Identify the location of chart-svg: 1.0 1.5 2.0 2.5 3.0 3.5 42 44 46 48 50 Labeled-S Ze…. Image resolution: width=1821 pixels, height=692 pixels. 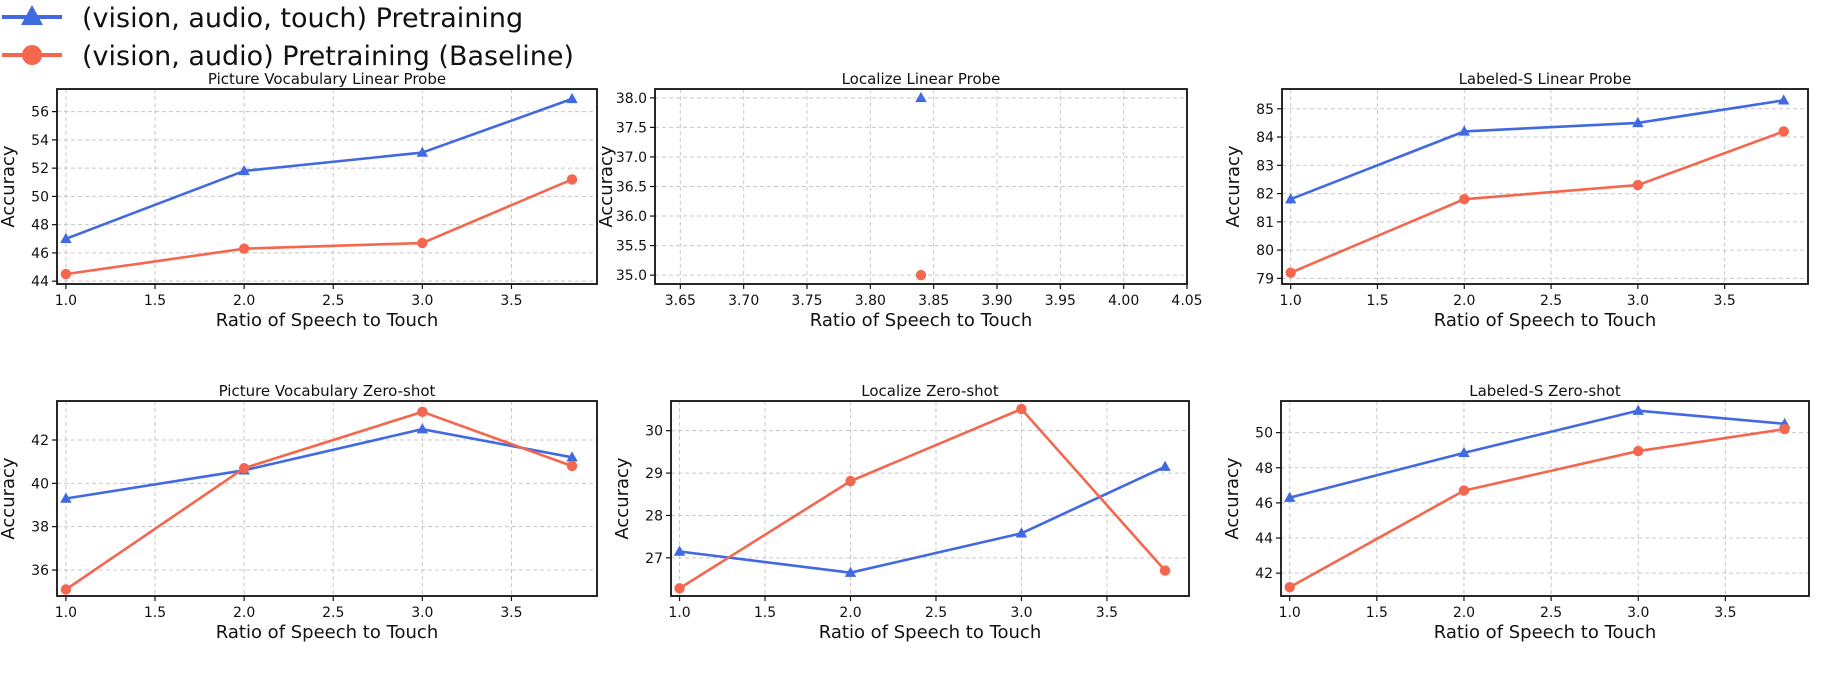
(1516, 512).